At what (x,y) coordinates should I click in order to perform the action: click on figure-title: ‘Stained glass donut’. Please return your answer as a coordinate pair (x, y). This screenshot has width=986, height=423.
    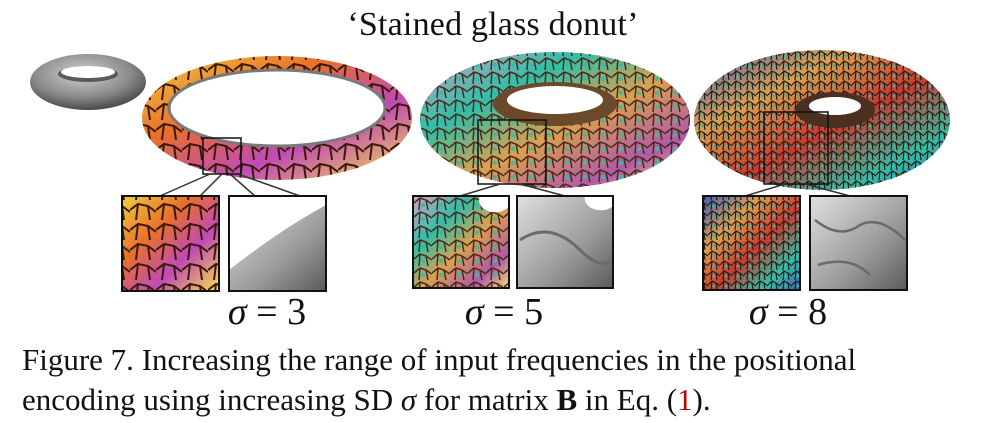
    Looking at the image, I should click on (493, 24).